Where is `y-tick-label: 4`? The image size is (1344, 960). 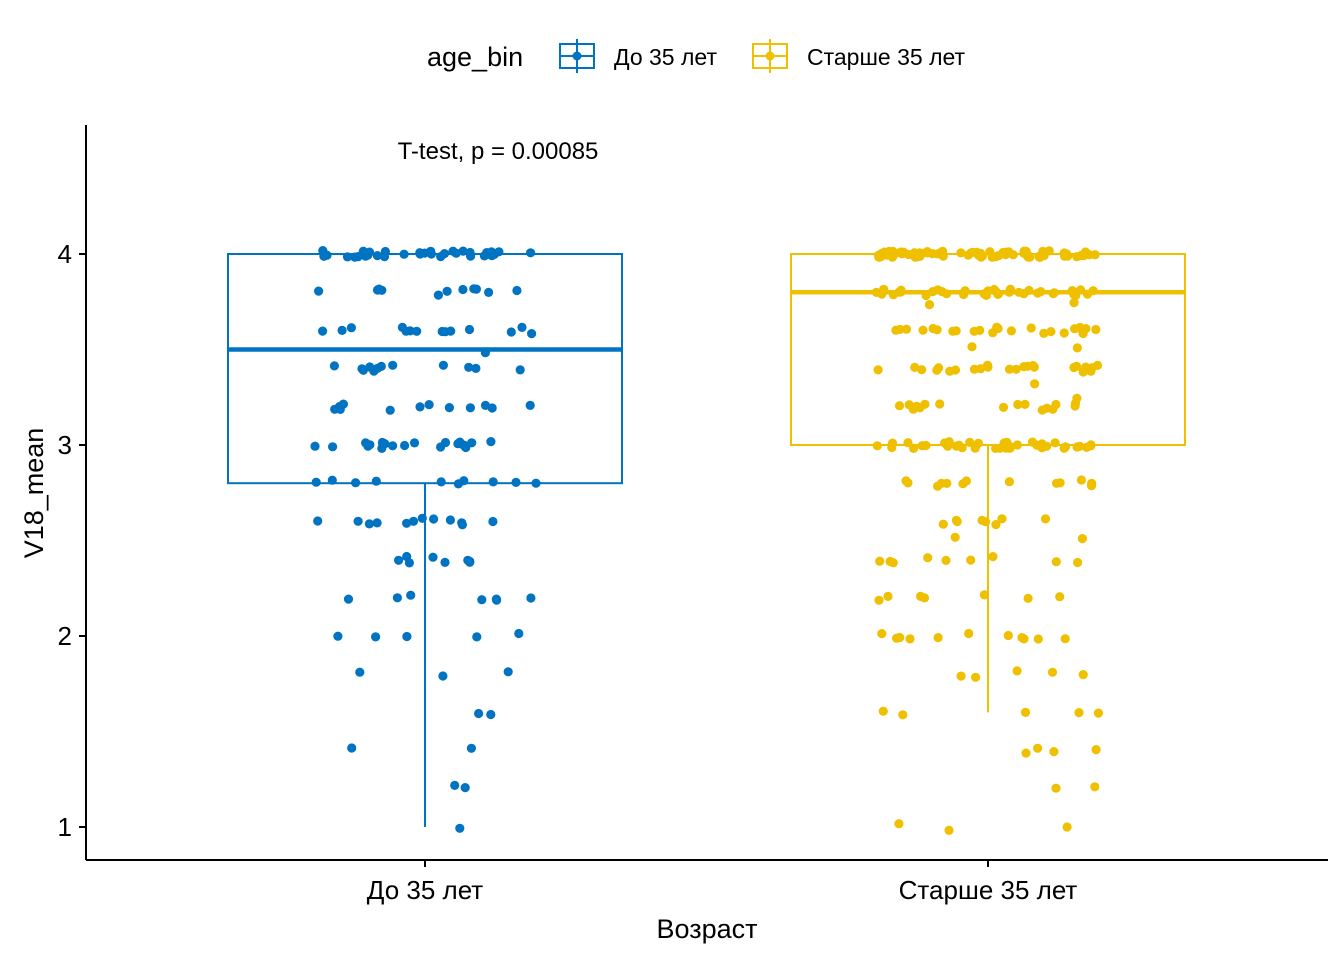
y-tick-label: 4 is located at coordinates (65, 254).